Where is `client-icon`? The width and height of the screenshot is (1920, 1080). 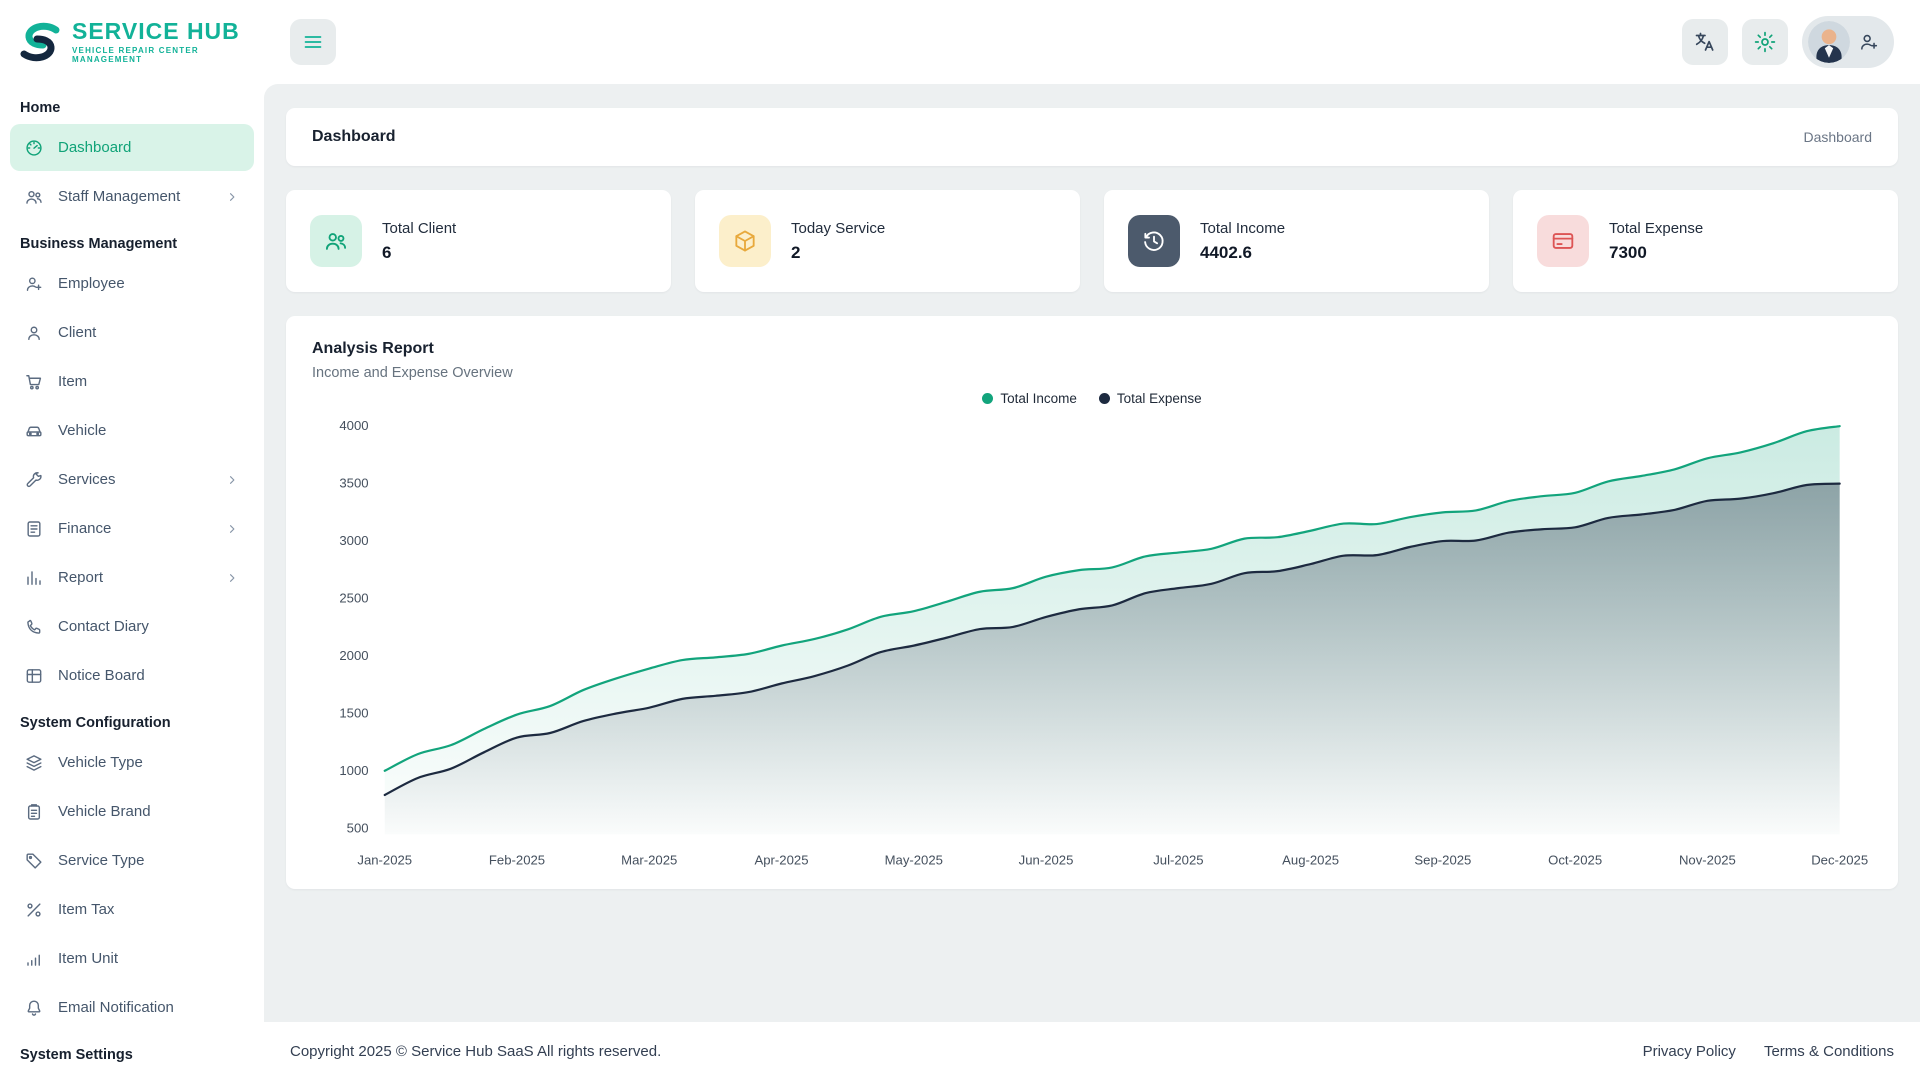
client-icon is located at coordinates (34, 333).